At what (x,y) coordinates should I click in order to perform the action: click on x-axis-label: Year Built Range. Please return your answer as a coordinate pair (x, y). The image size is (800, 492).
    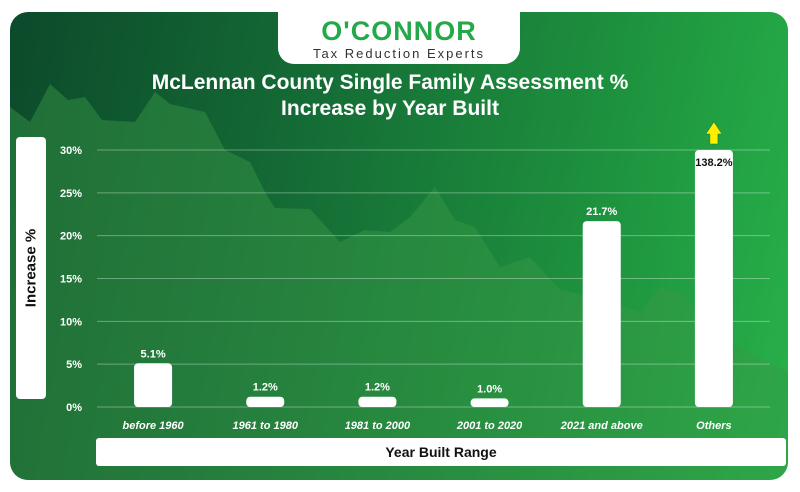
    Looking at the image, I should click on (441, 452).